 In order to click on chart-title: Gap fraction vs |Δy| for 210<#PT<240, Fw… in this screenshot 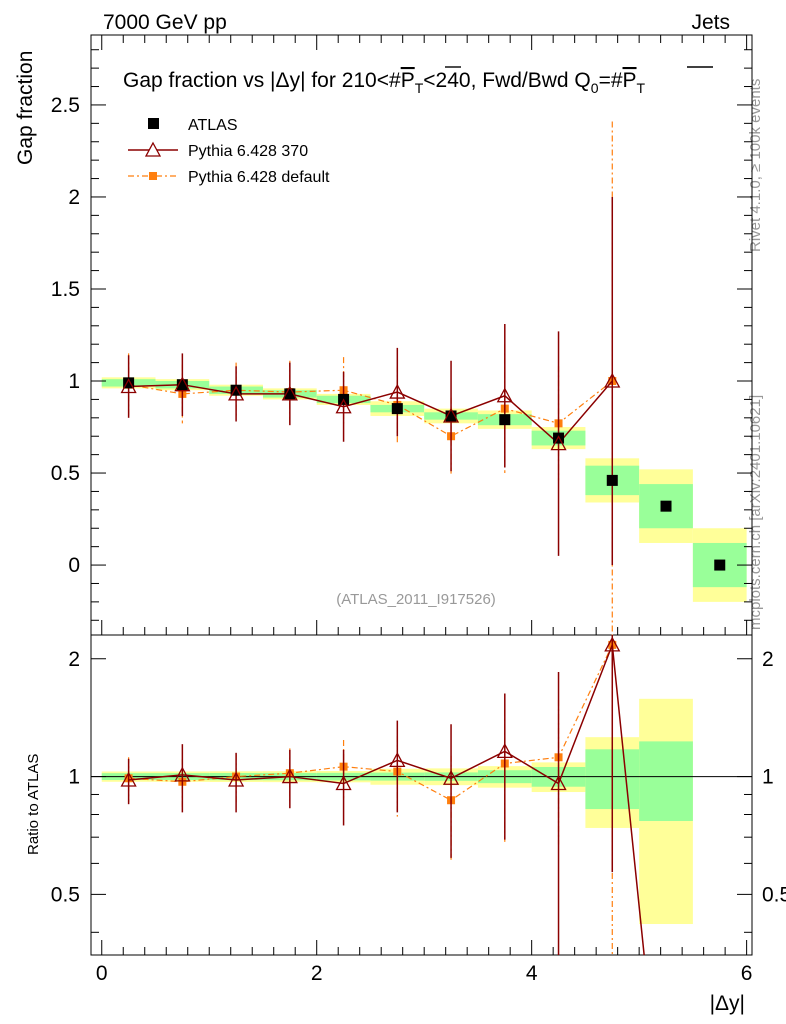, I will do `click(384, 82)`.